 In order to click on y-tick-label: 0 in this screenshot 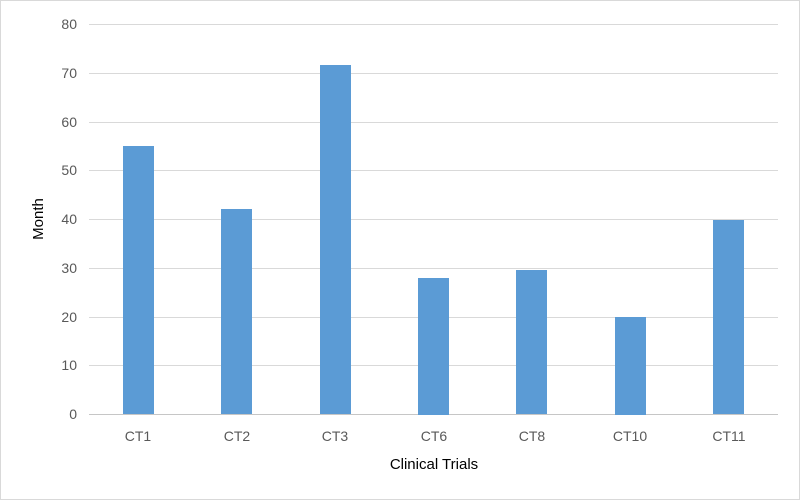, I will do `click(73, 414)`.